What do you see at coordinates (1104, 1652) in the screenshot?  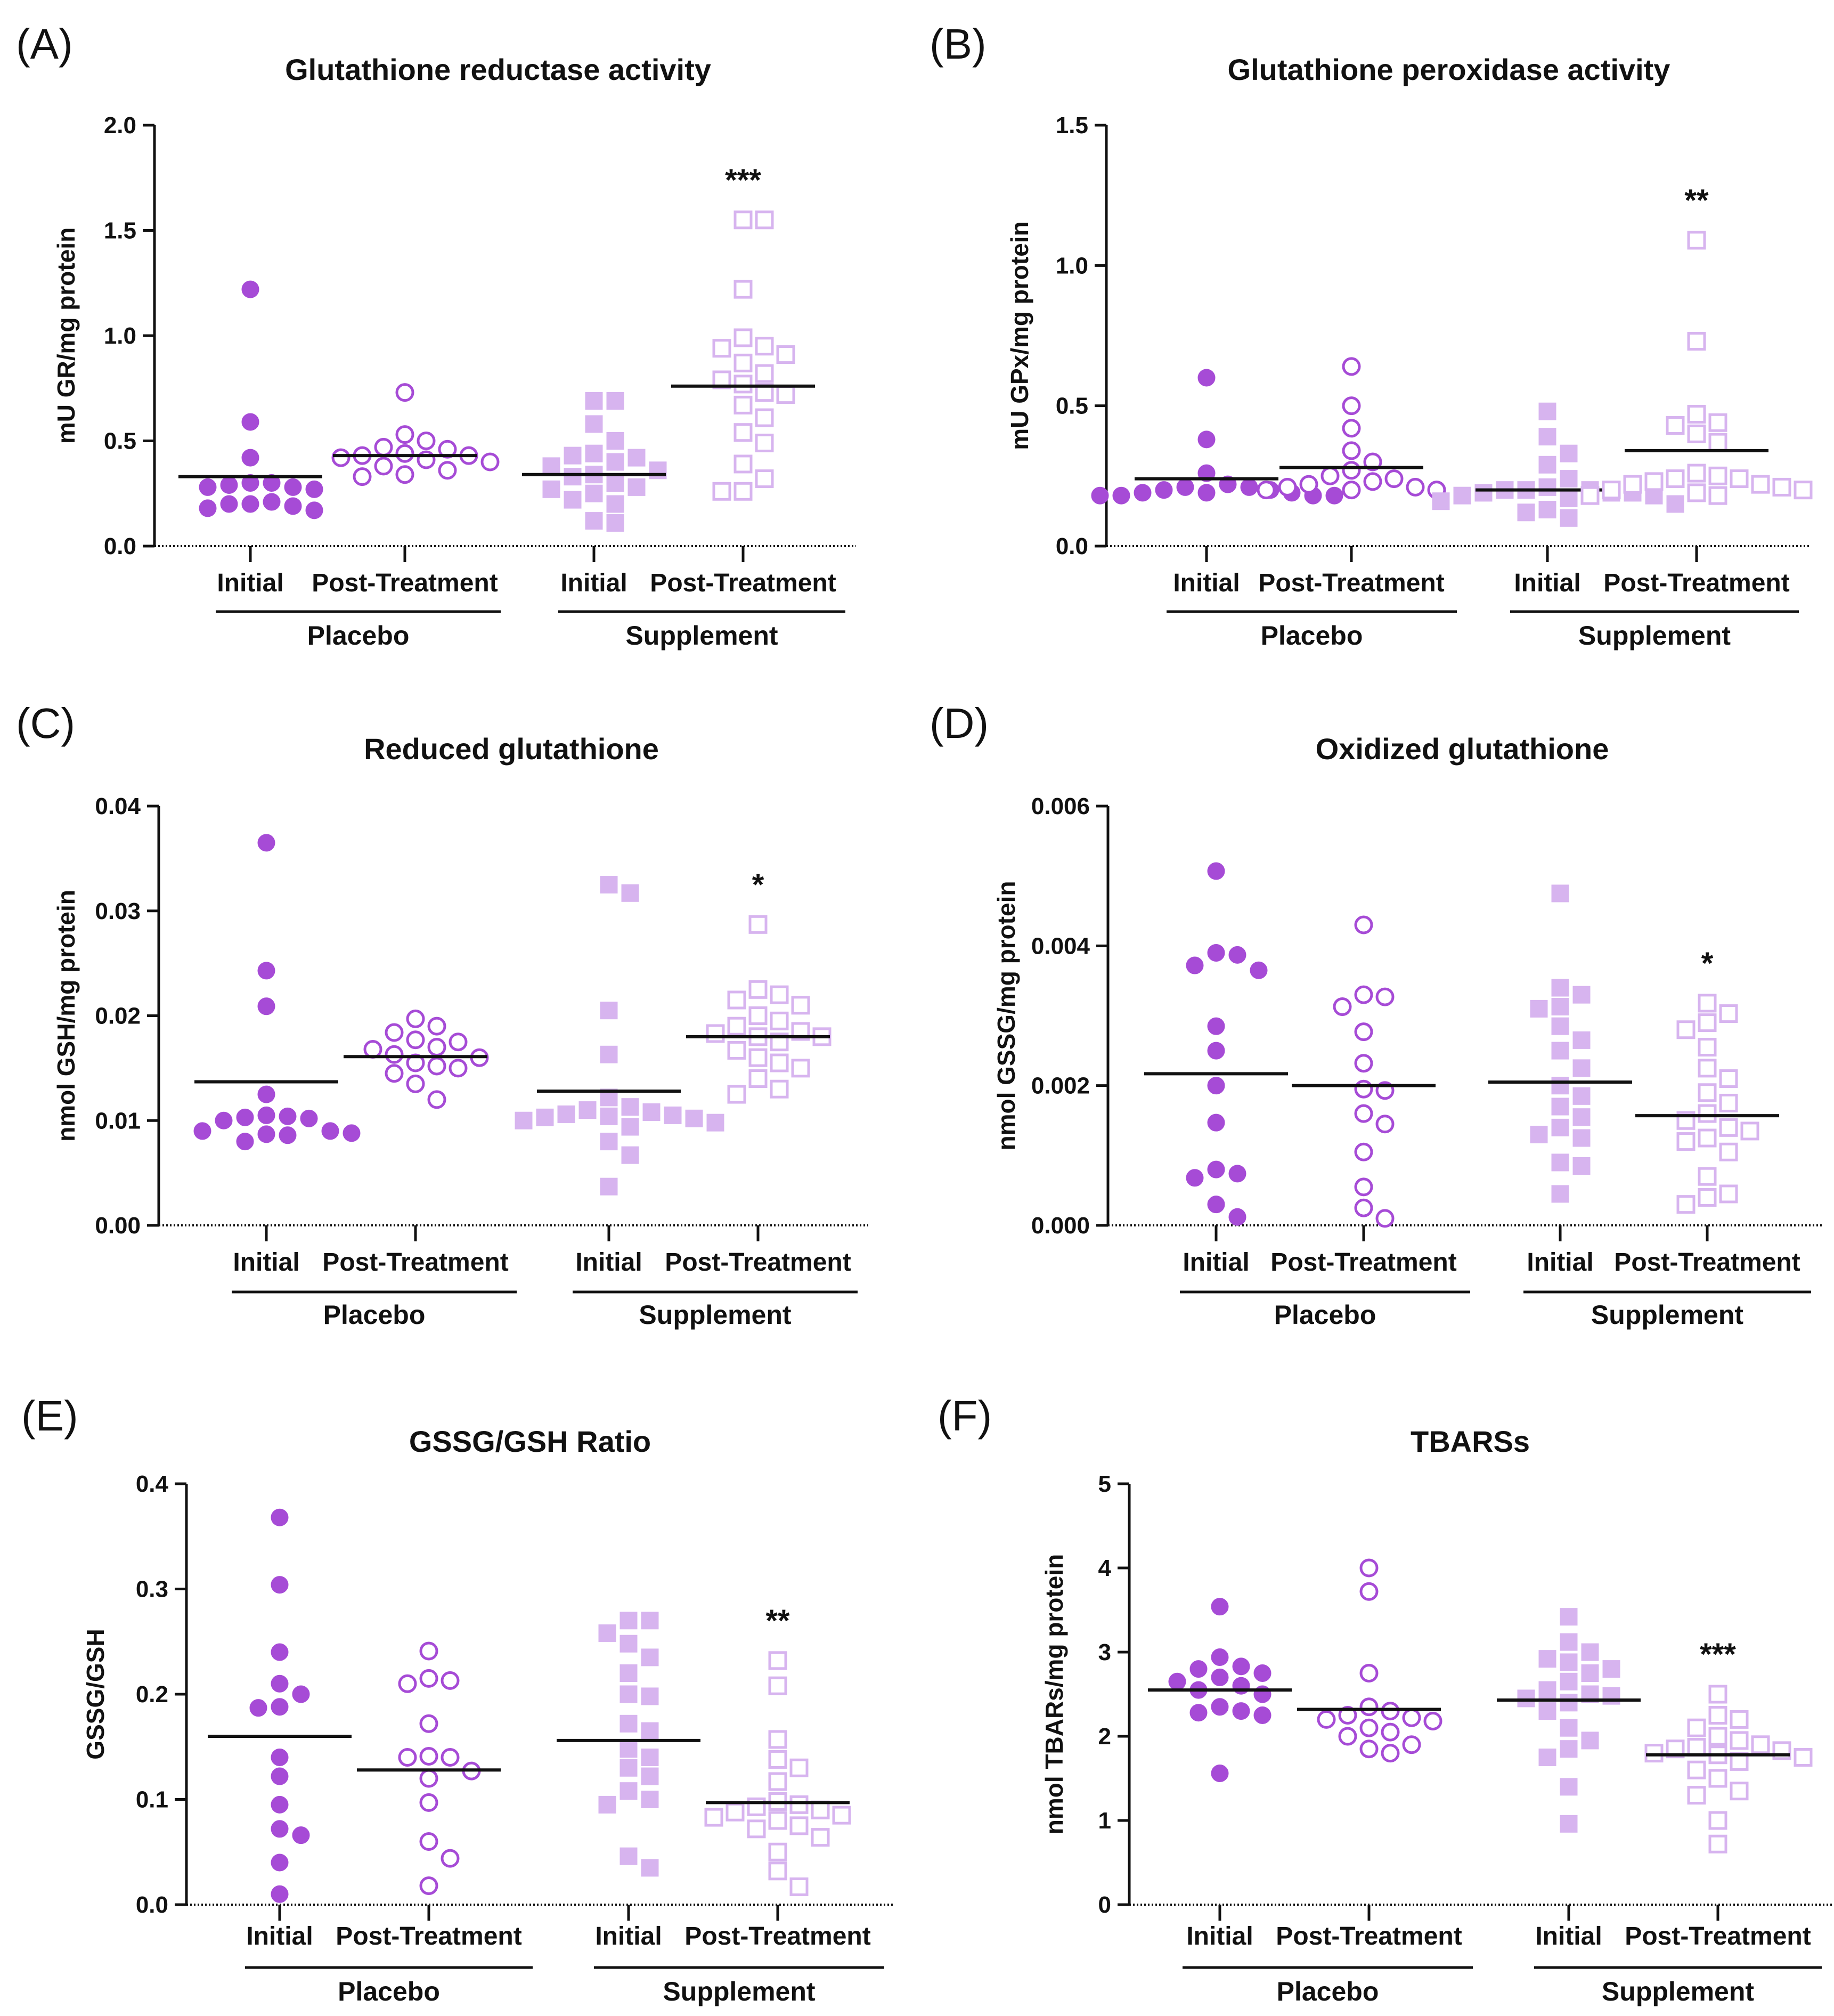 I see `y-tick-label: 3` at bounding box center [1104, 1652].